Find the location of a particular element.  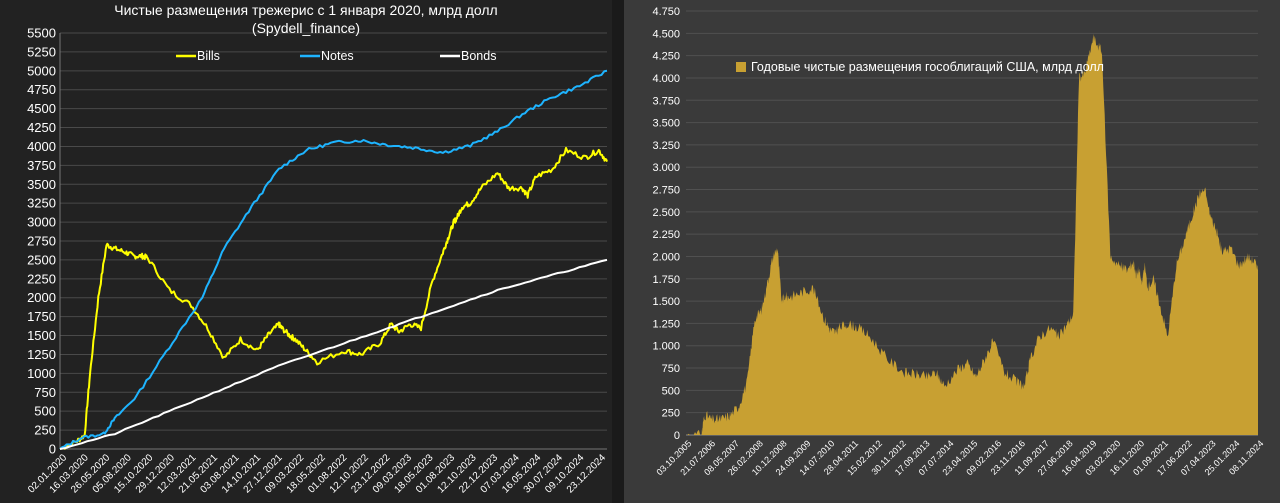

right-y-tick-label: 2.500 is located at coordinates (666, 213).